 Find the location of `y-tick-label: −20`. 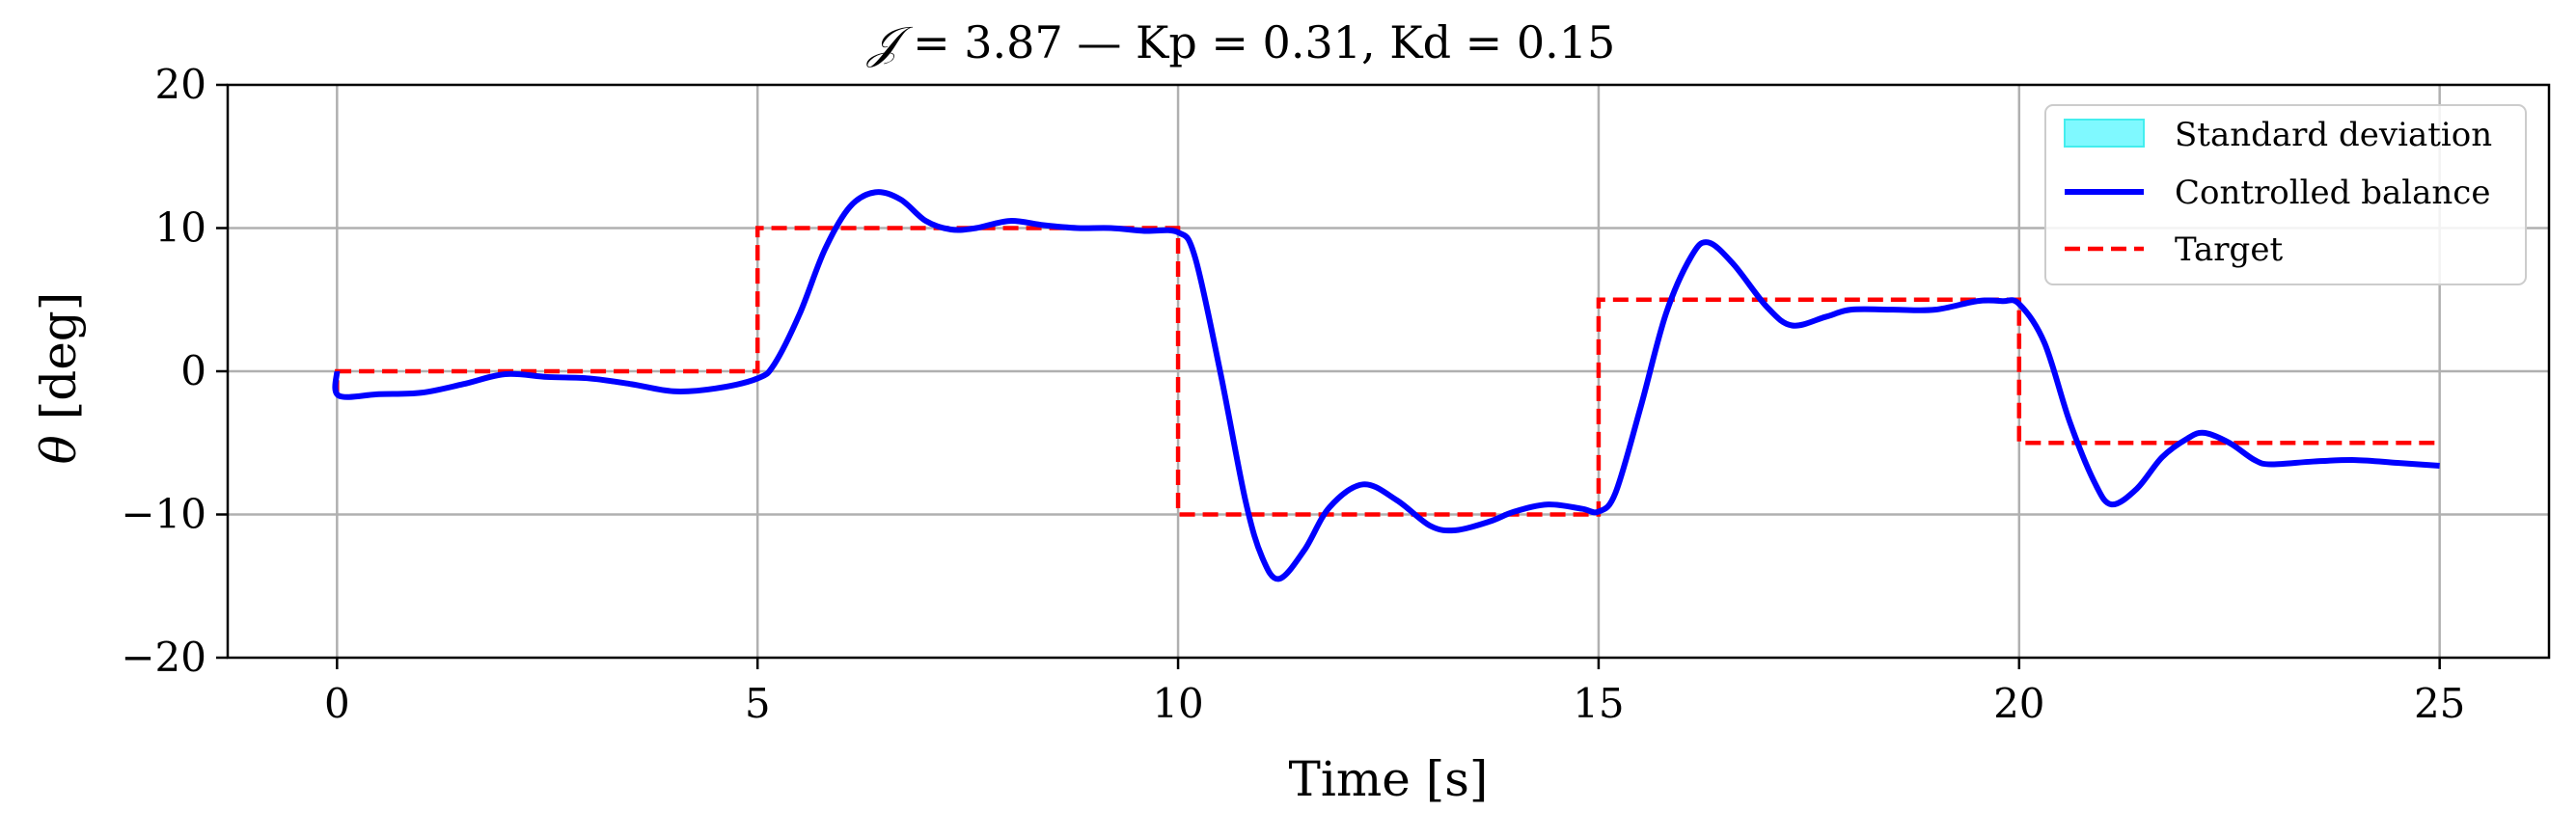

y-tick-label: −20 is located at coordinates (163, 657).